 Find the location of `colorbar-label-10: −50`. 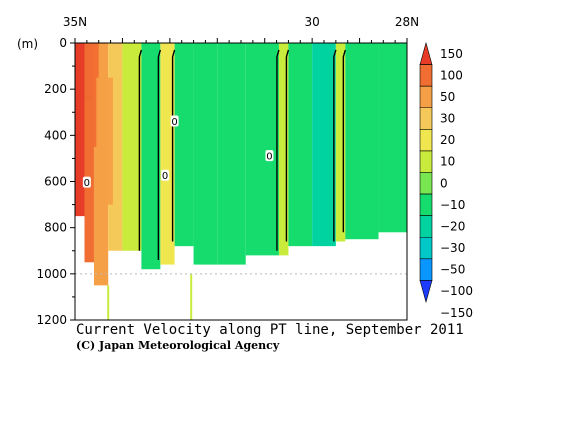

colorbar-label-10: −50 is located at coordinates (452, 270).